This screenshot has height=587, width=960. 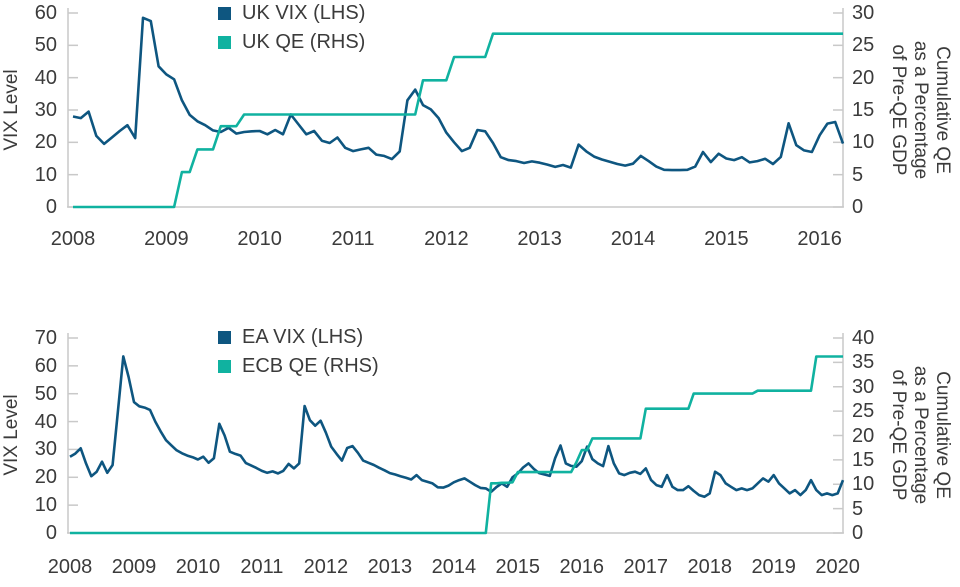 I want to click on ea-legend: EA VIX (LHS) ECB QE (RHS), so click(x=298, y=357).